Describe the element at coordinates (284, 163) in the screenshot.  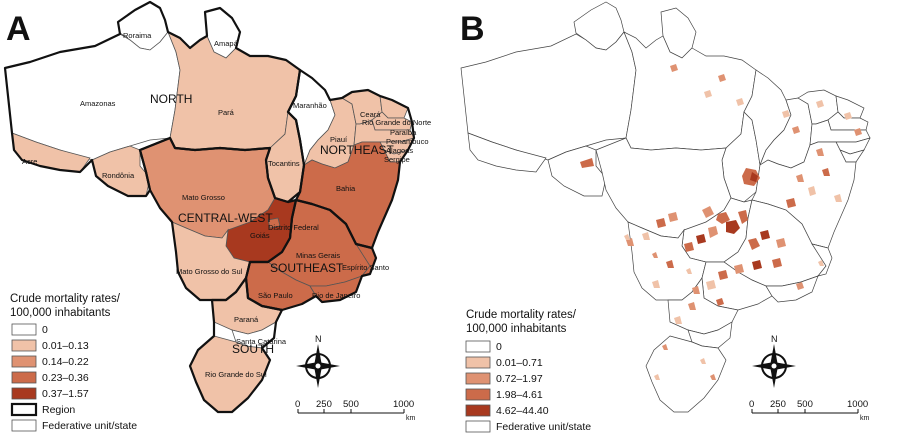
I see `state-label-tocantins: Tocantins` at that location.